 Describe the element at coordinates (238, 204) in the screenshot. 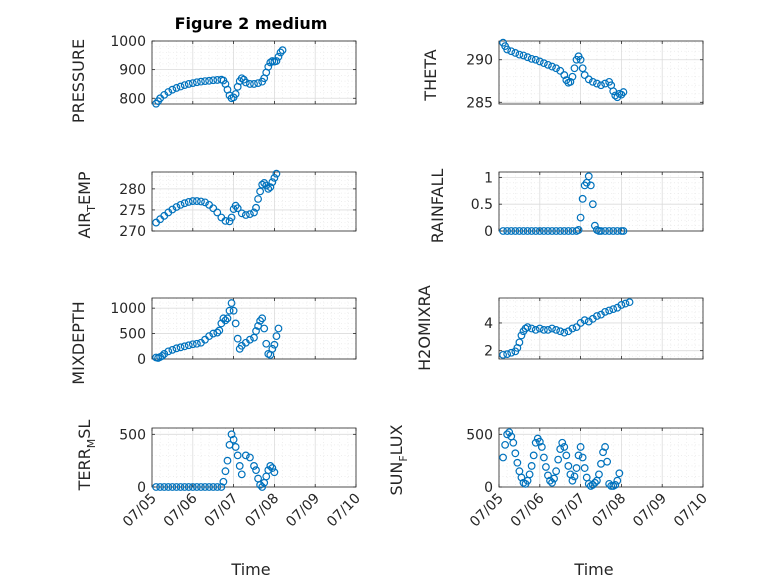

I see `subplot-air-temp: 270 275 280` at that location.